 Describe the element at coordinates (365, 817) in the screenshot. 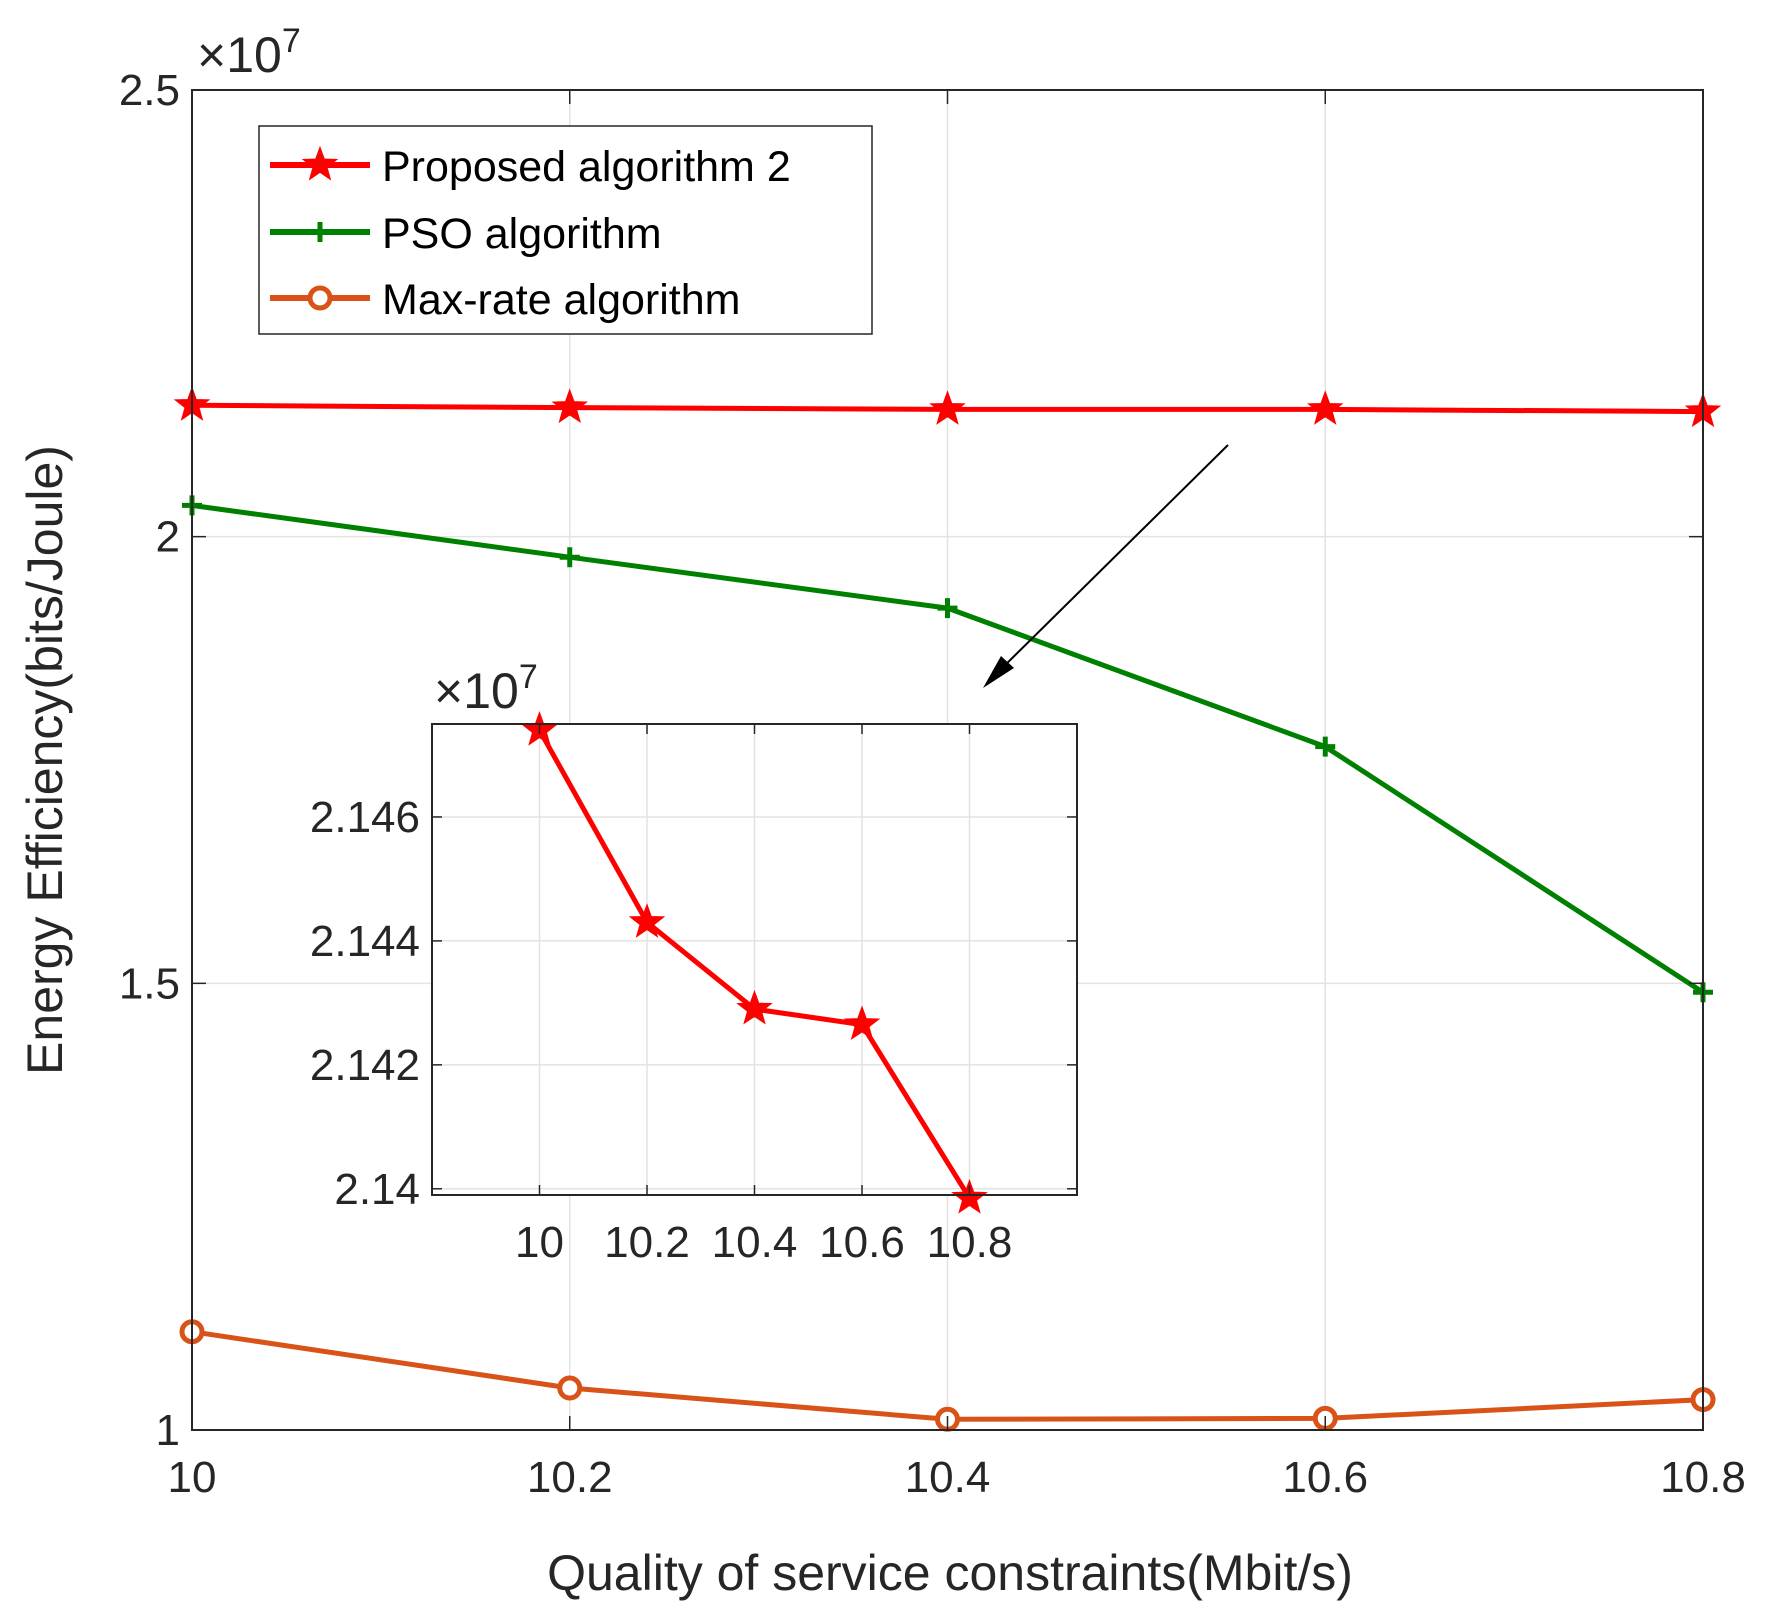

I see `inset-y-tick-label: 2.146` at that location.